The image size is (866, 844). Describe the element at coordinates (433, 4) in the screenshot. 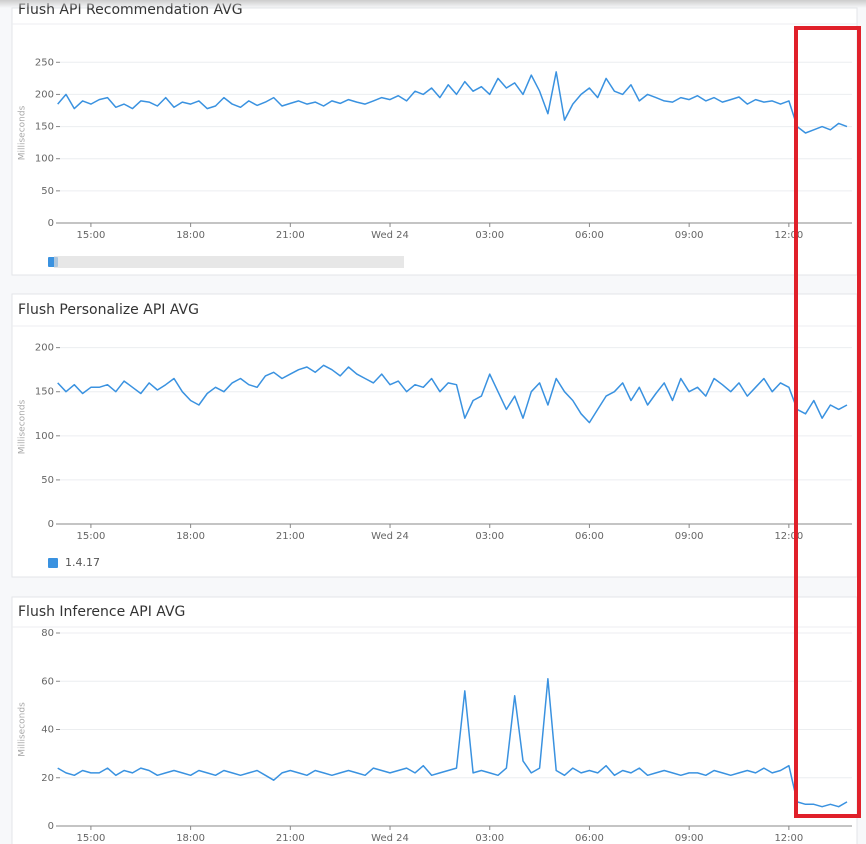

I see `top-shadow` at that location.